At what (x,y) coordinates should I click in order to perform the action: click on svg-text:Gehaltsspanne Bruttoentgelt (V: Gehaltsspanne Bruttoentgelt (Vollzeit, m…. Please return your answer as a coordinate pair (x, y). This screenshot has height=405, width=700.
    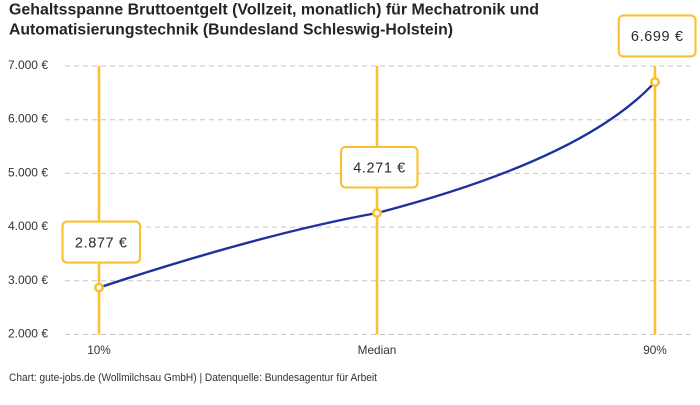
    Looking at the image, I should click on (274, 9).